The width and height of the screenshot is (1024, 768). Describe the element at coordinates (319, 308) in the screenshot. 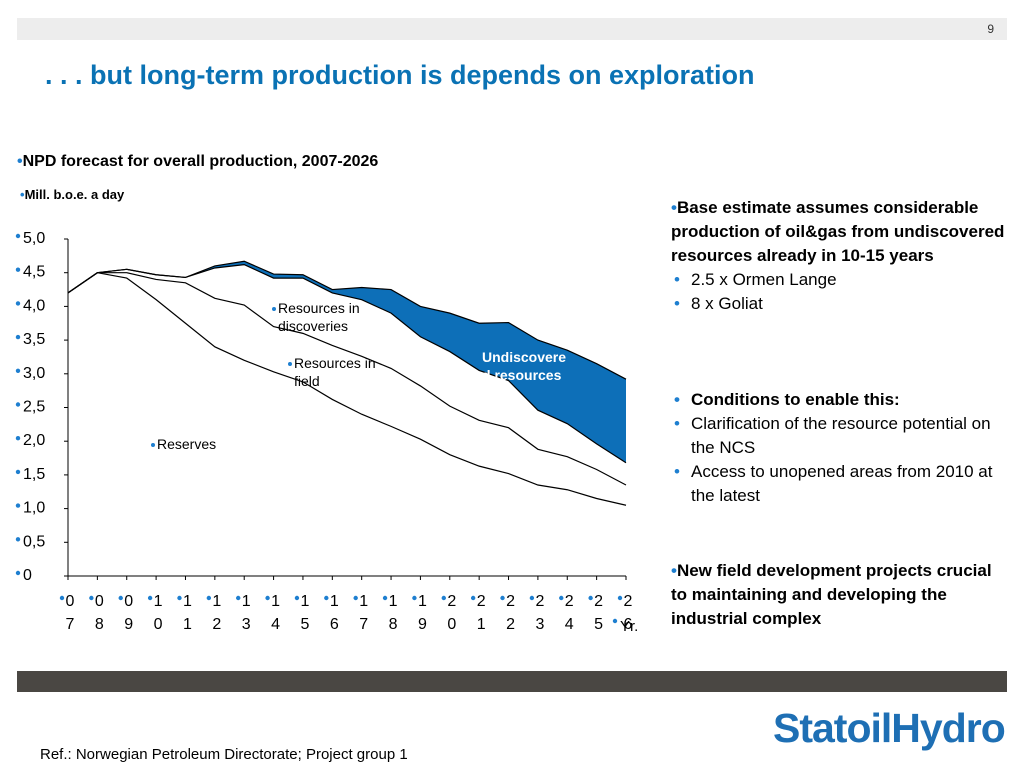

I see `discoveries-label: Resources in` at that location.